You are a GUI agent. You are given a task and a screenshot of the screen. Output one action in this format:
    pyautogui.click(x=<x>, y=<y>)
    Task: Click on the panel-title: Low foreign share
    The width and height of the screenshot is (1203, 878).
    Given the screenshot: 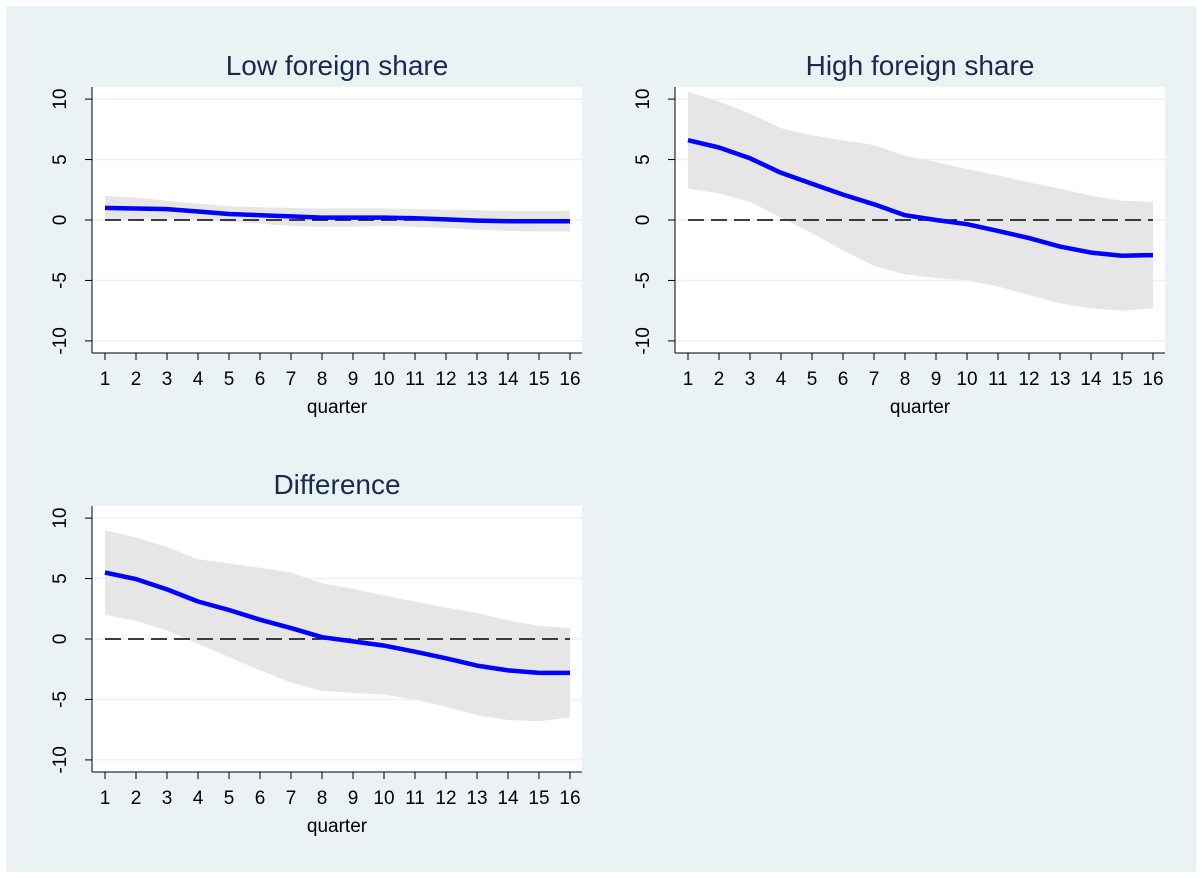 What is the action you would take?
    pyautogui.click(x=337, y=65)
    